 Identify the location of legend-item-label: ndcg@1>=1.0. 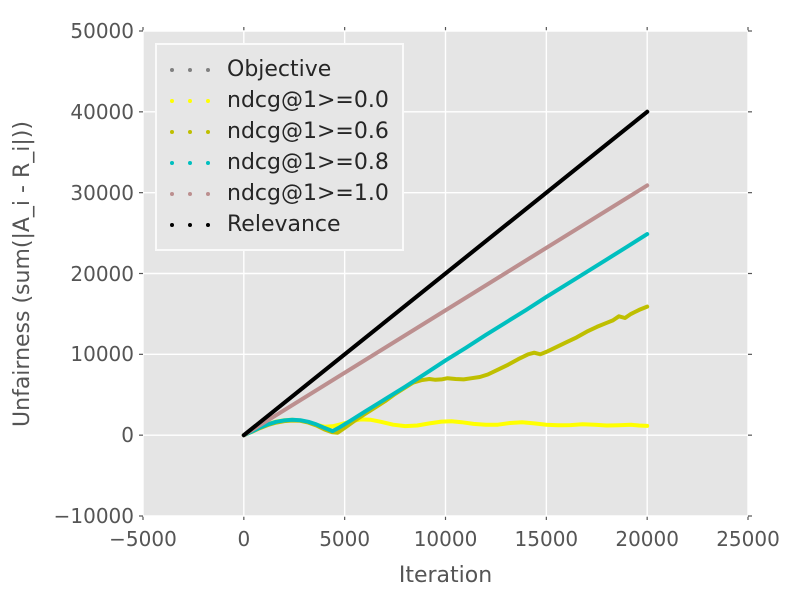
(308, 193).